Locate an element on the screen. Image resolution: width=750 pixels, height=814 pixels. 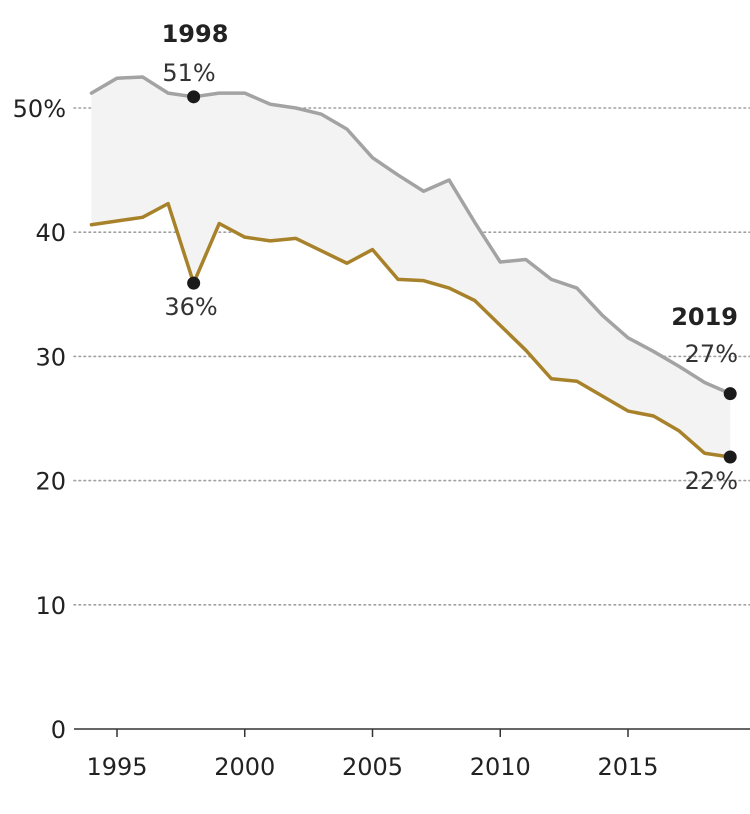
annotation-value-1998-upper: 51% is located at coordinates (188, 73).